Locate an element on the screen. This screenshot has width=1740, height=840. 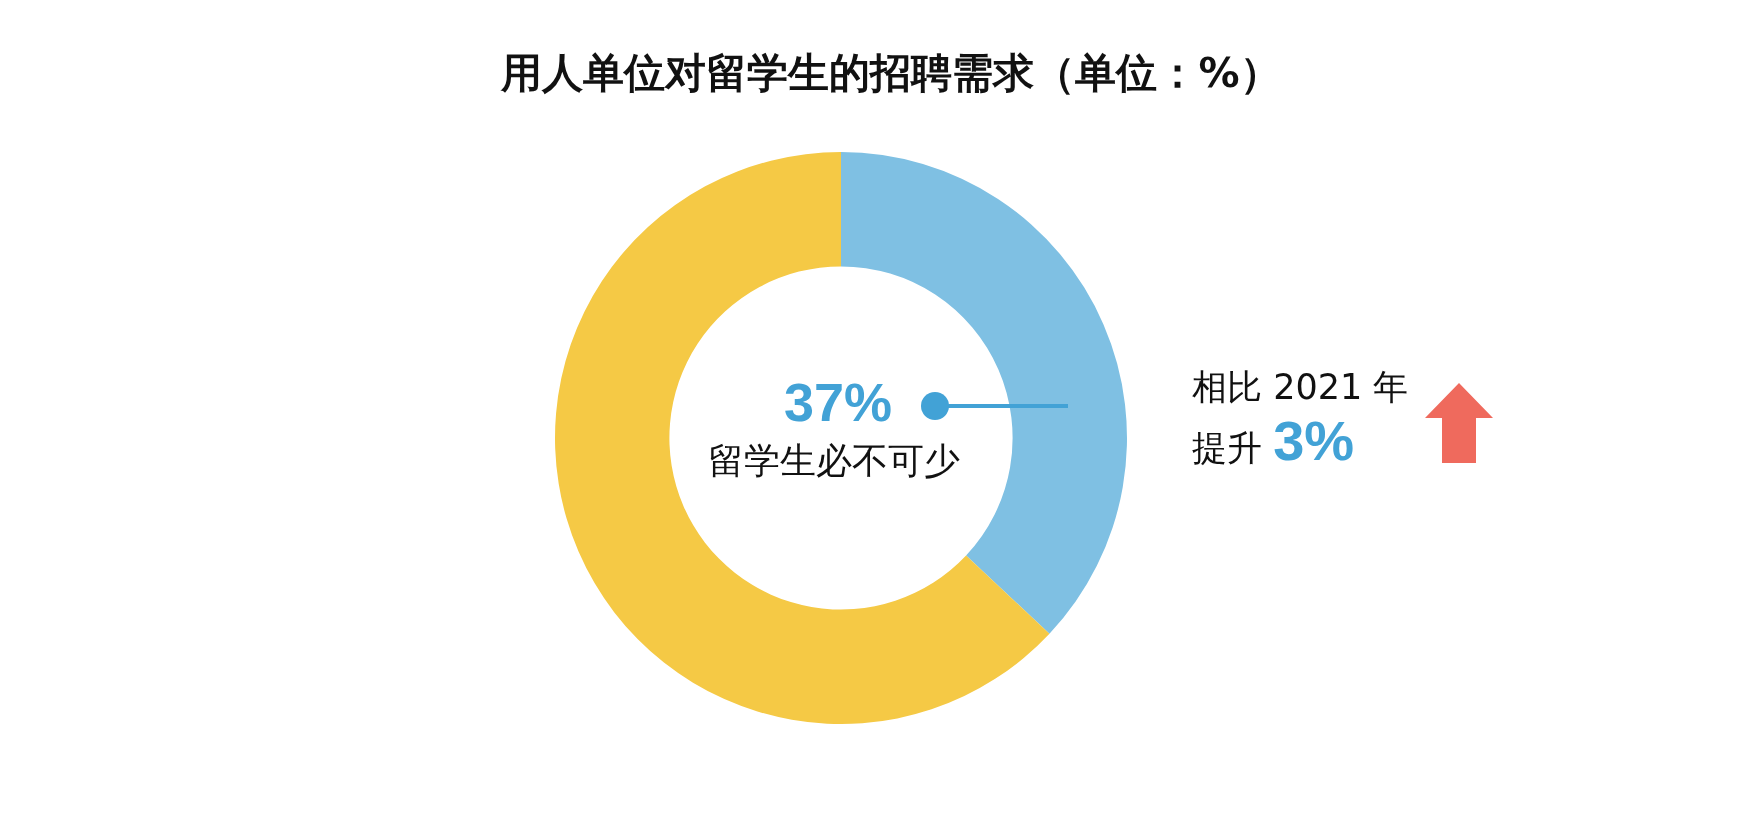
chart-title: 用人单位对留学生的招聘需求（单位：%） is located at coordinates (890, 72).